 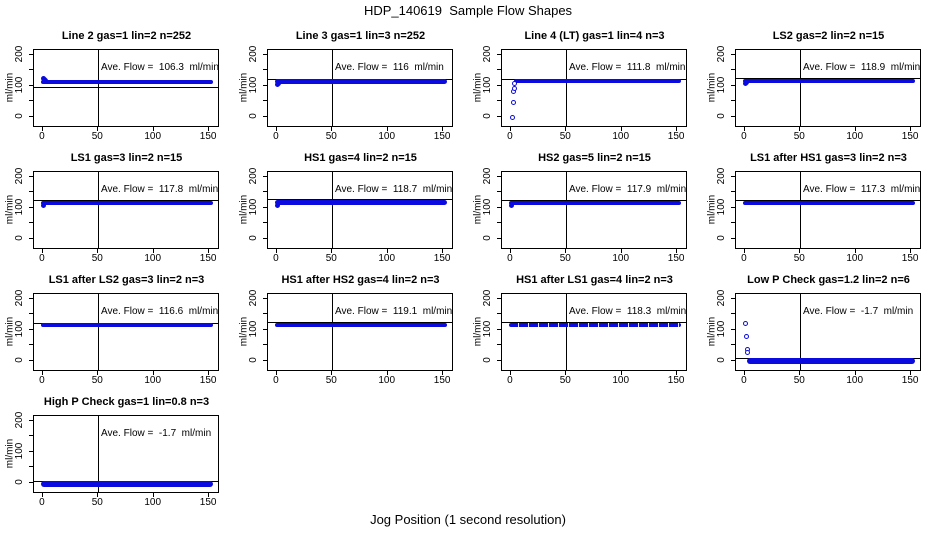 I want to click on x-axis-label: Jog Position (1 second resolution), so click(x=468, y=519).